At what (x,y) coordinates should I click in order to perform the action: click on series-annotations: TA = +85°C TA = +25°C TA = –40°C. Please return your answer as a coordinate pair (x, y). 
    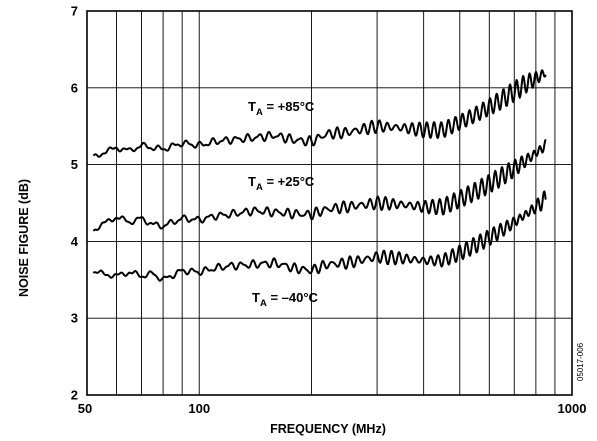
    Looking at the image, I should click on (283, 204).